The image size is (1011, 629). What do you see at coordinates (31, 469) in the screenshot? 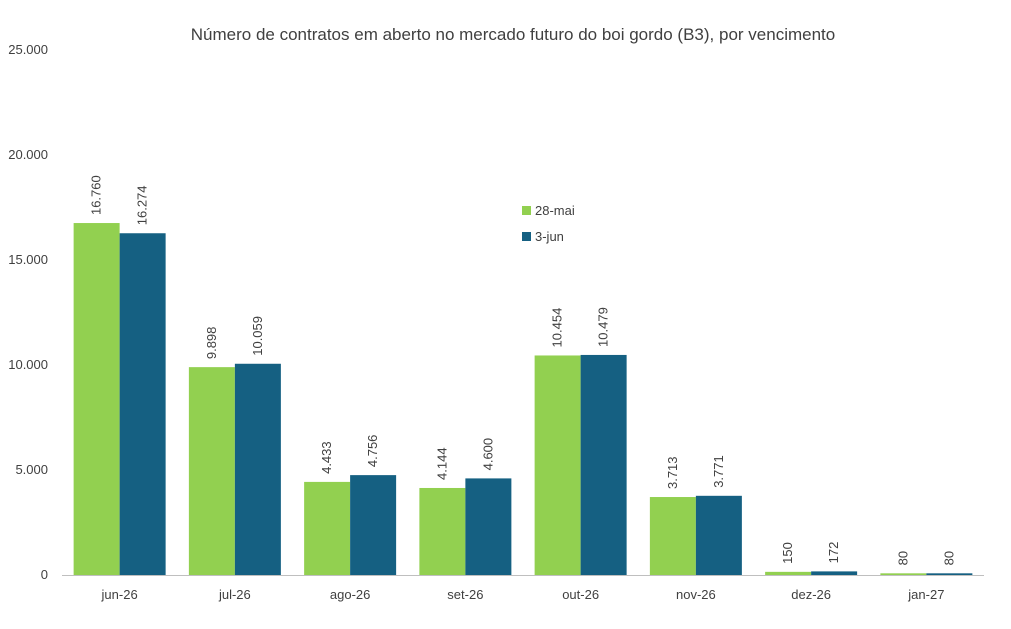
I see `y-tick-label: 5.000` at bounding box center [31, 469].